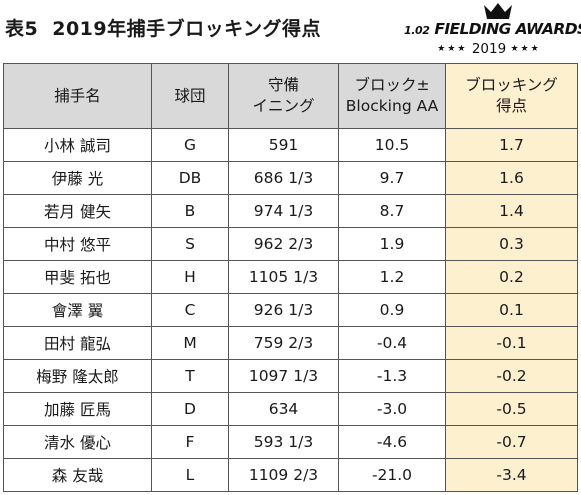 This screenshot has height=495, width=581. What do you see at coordinates (283, 277) in the screenshot?
I see `cell-innings: 1105 1/3` at bounding box center [283, 277].